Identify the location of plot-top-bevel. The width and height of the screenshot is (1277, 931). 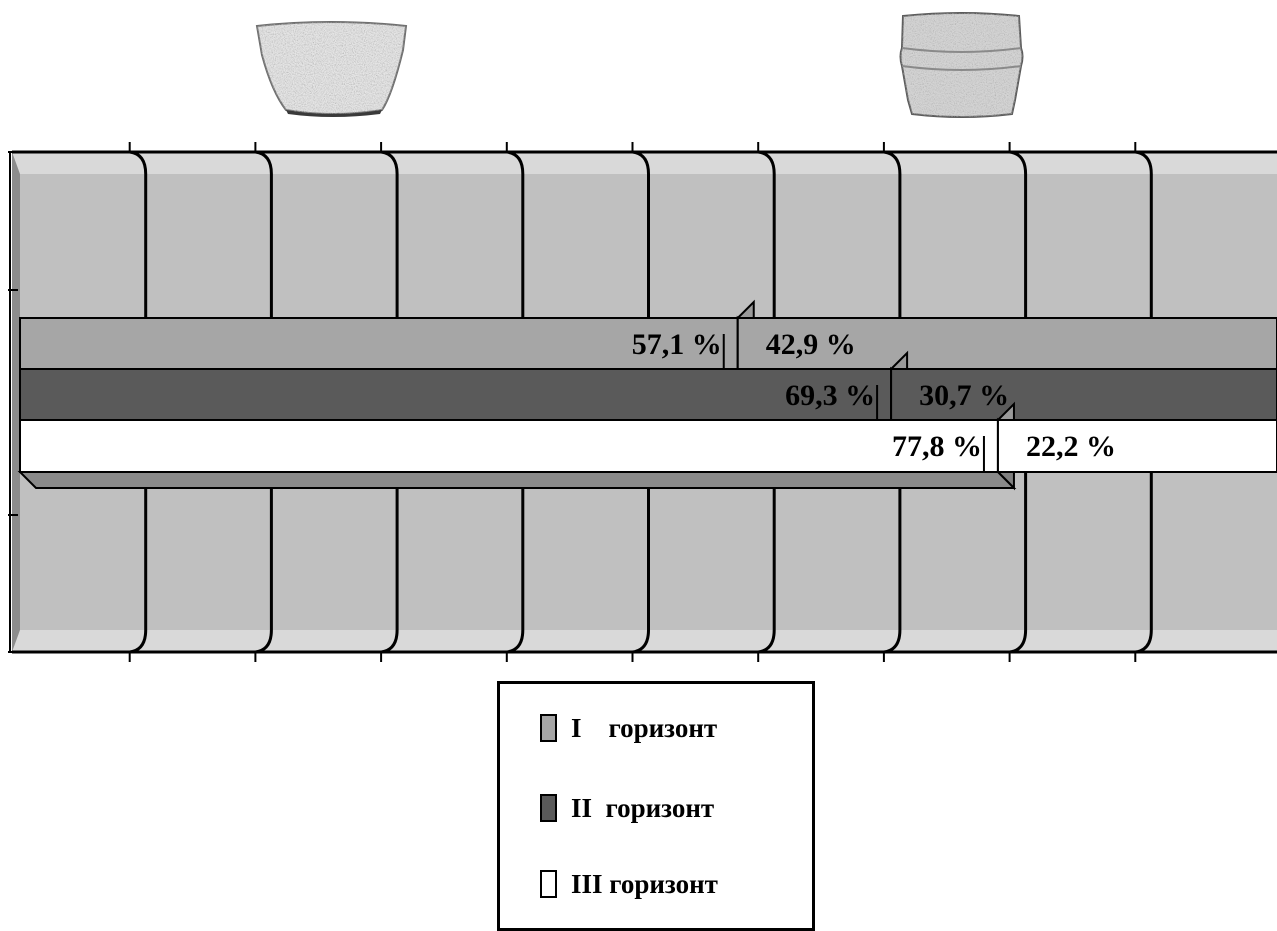
(644, 163).